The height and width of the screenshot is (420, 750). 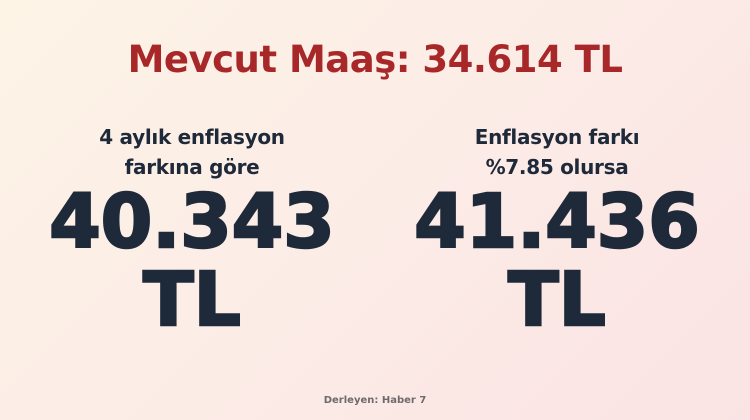 I want to click on salary-amount: 41.436, so click(x=557, y=222).